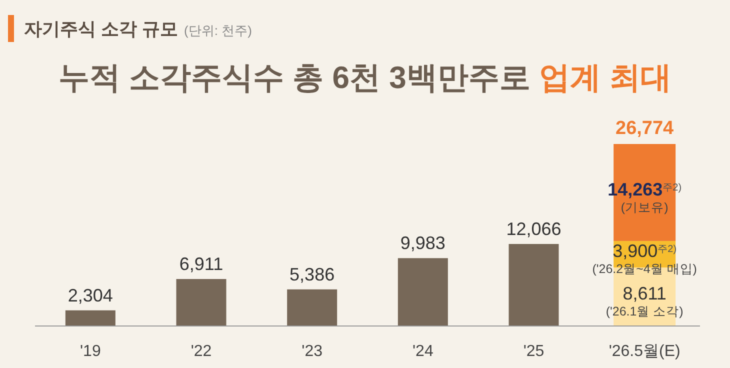 The image size is (730, 368). Describe the element at coordinates (365, 77) in the screenshot. I see `chart-title: 누적 소각주식수 총 6천 3백만주로 업계 최대` at that location.